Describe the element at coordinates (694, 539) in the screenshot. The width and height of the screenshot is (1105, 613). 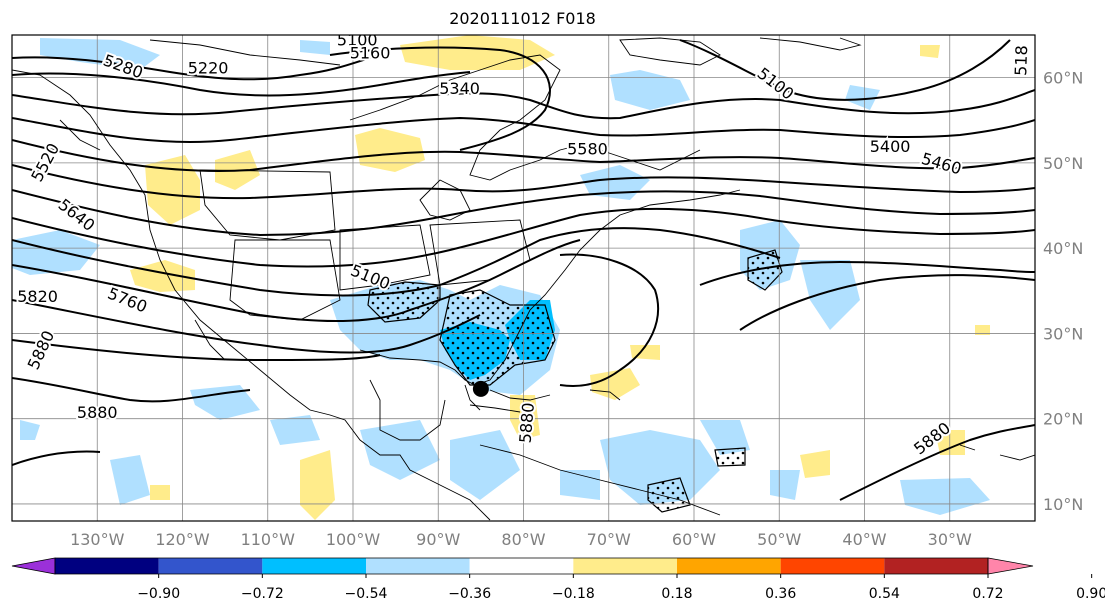
I see `longitude-label: 60°W` at that location.